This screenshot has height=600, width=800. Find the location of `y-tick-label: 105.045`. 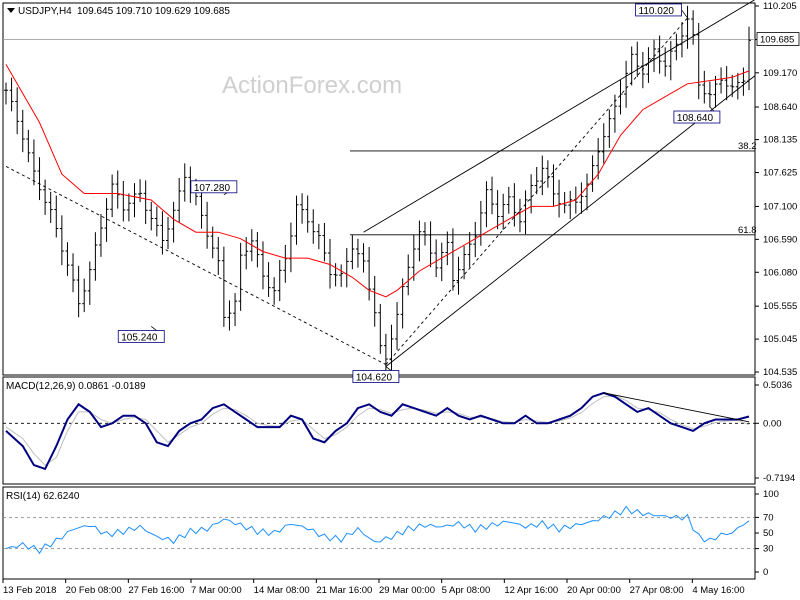

y-tick-label: 105.045 is located at coordinates (780, 339).